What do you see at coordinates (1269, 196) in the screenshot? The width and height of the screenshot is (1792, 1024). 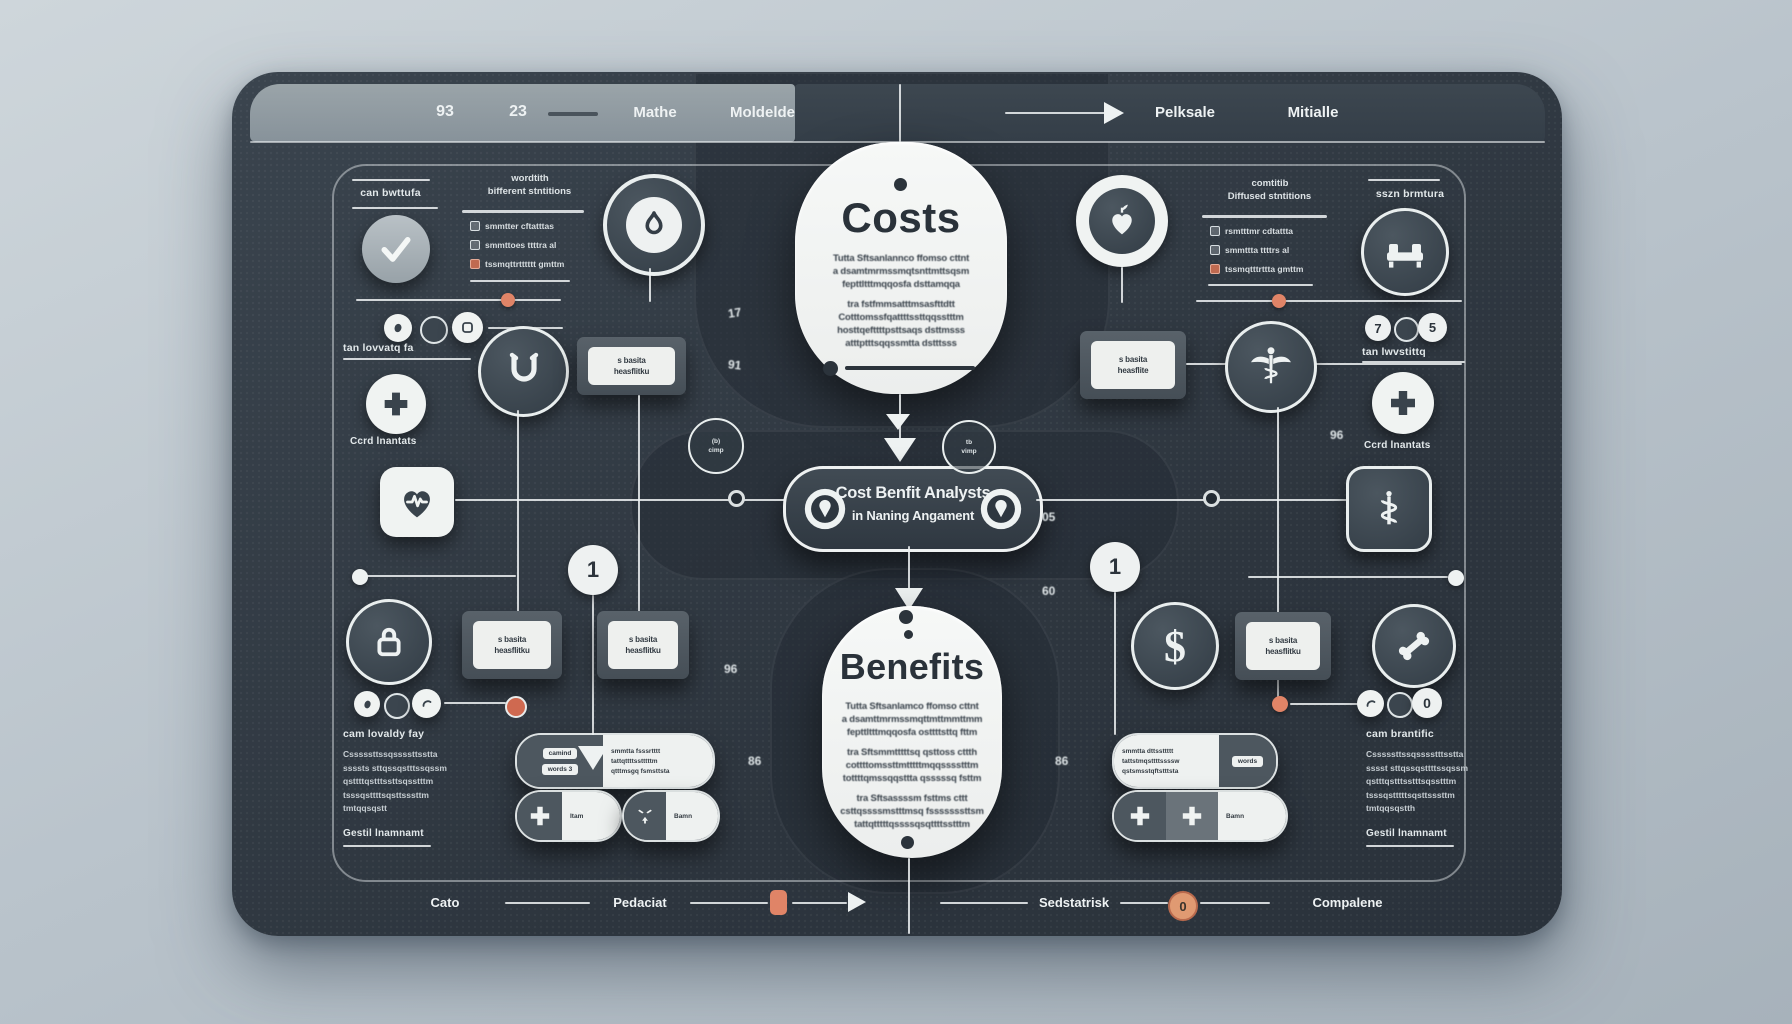 I see `right-list-heading2: Diffused stntitions` at bounding box center [1269, 196].